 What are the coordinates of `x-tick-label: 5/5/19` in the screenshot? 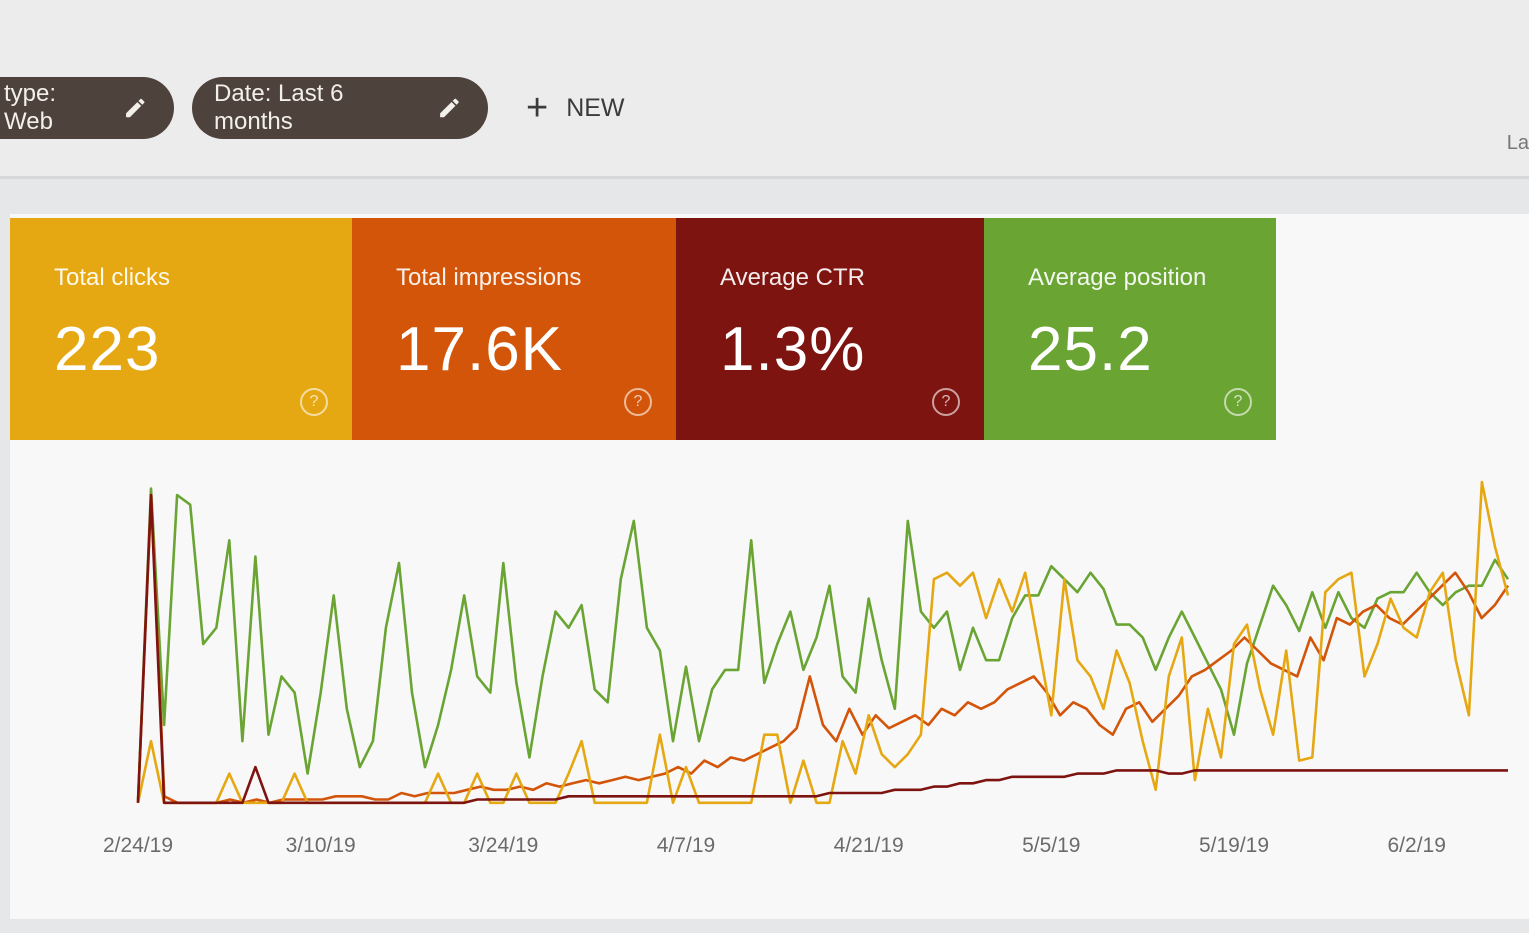 It's located at (1051, 845).